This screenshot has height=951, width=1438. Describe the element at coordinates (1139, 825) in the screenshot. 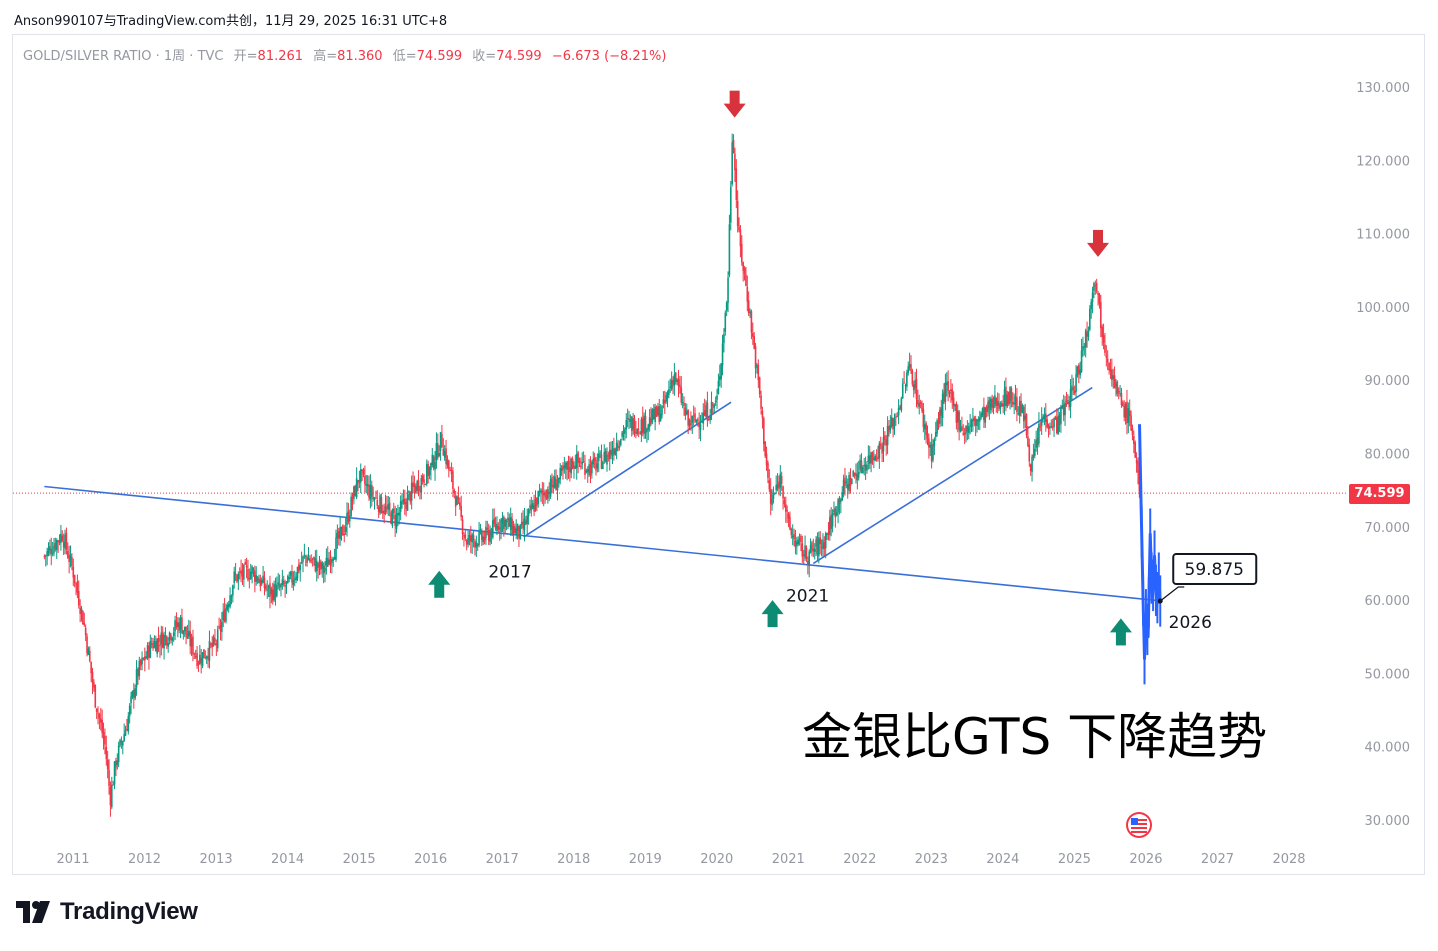

I see `us-flag-icon` at that location.